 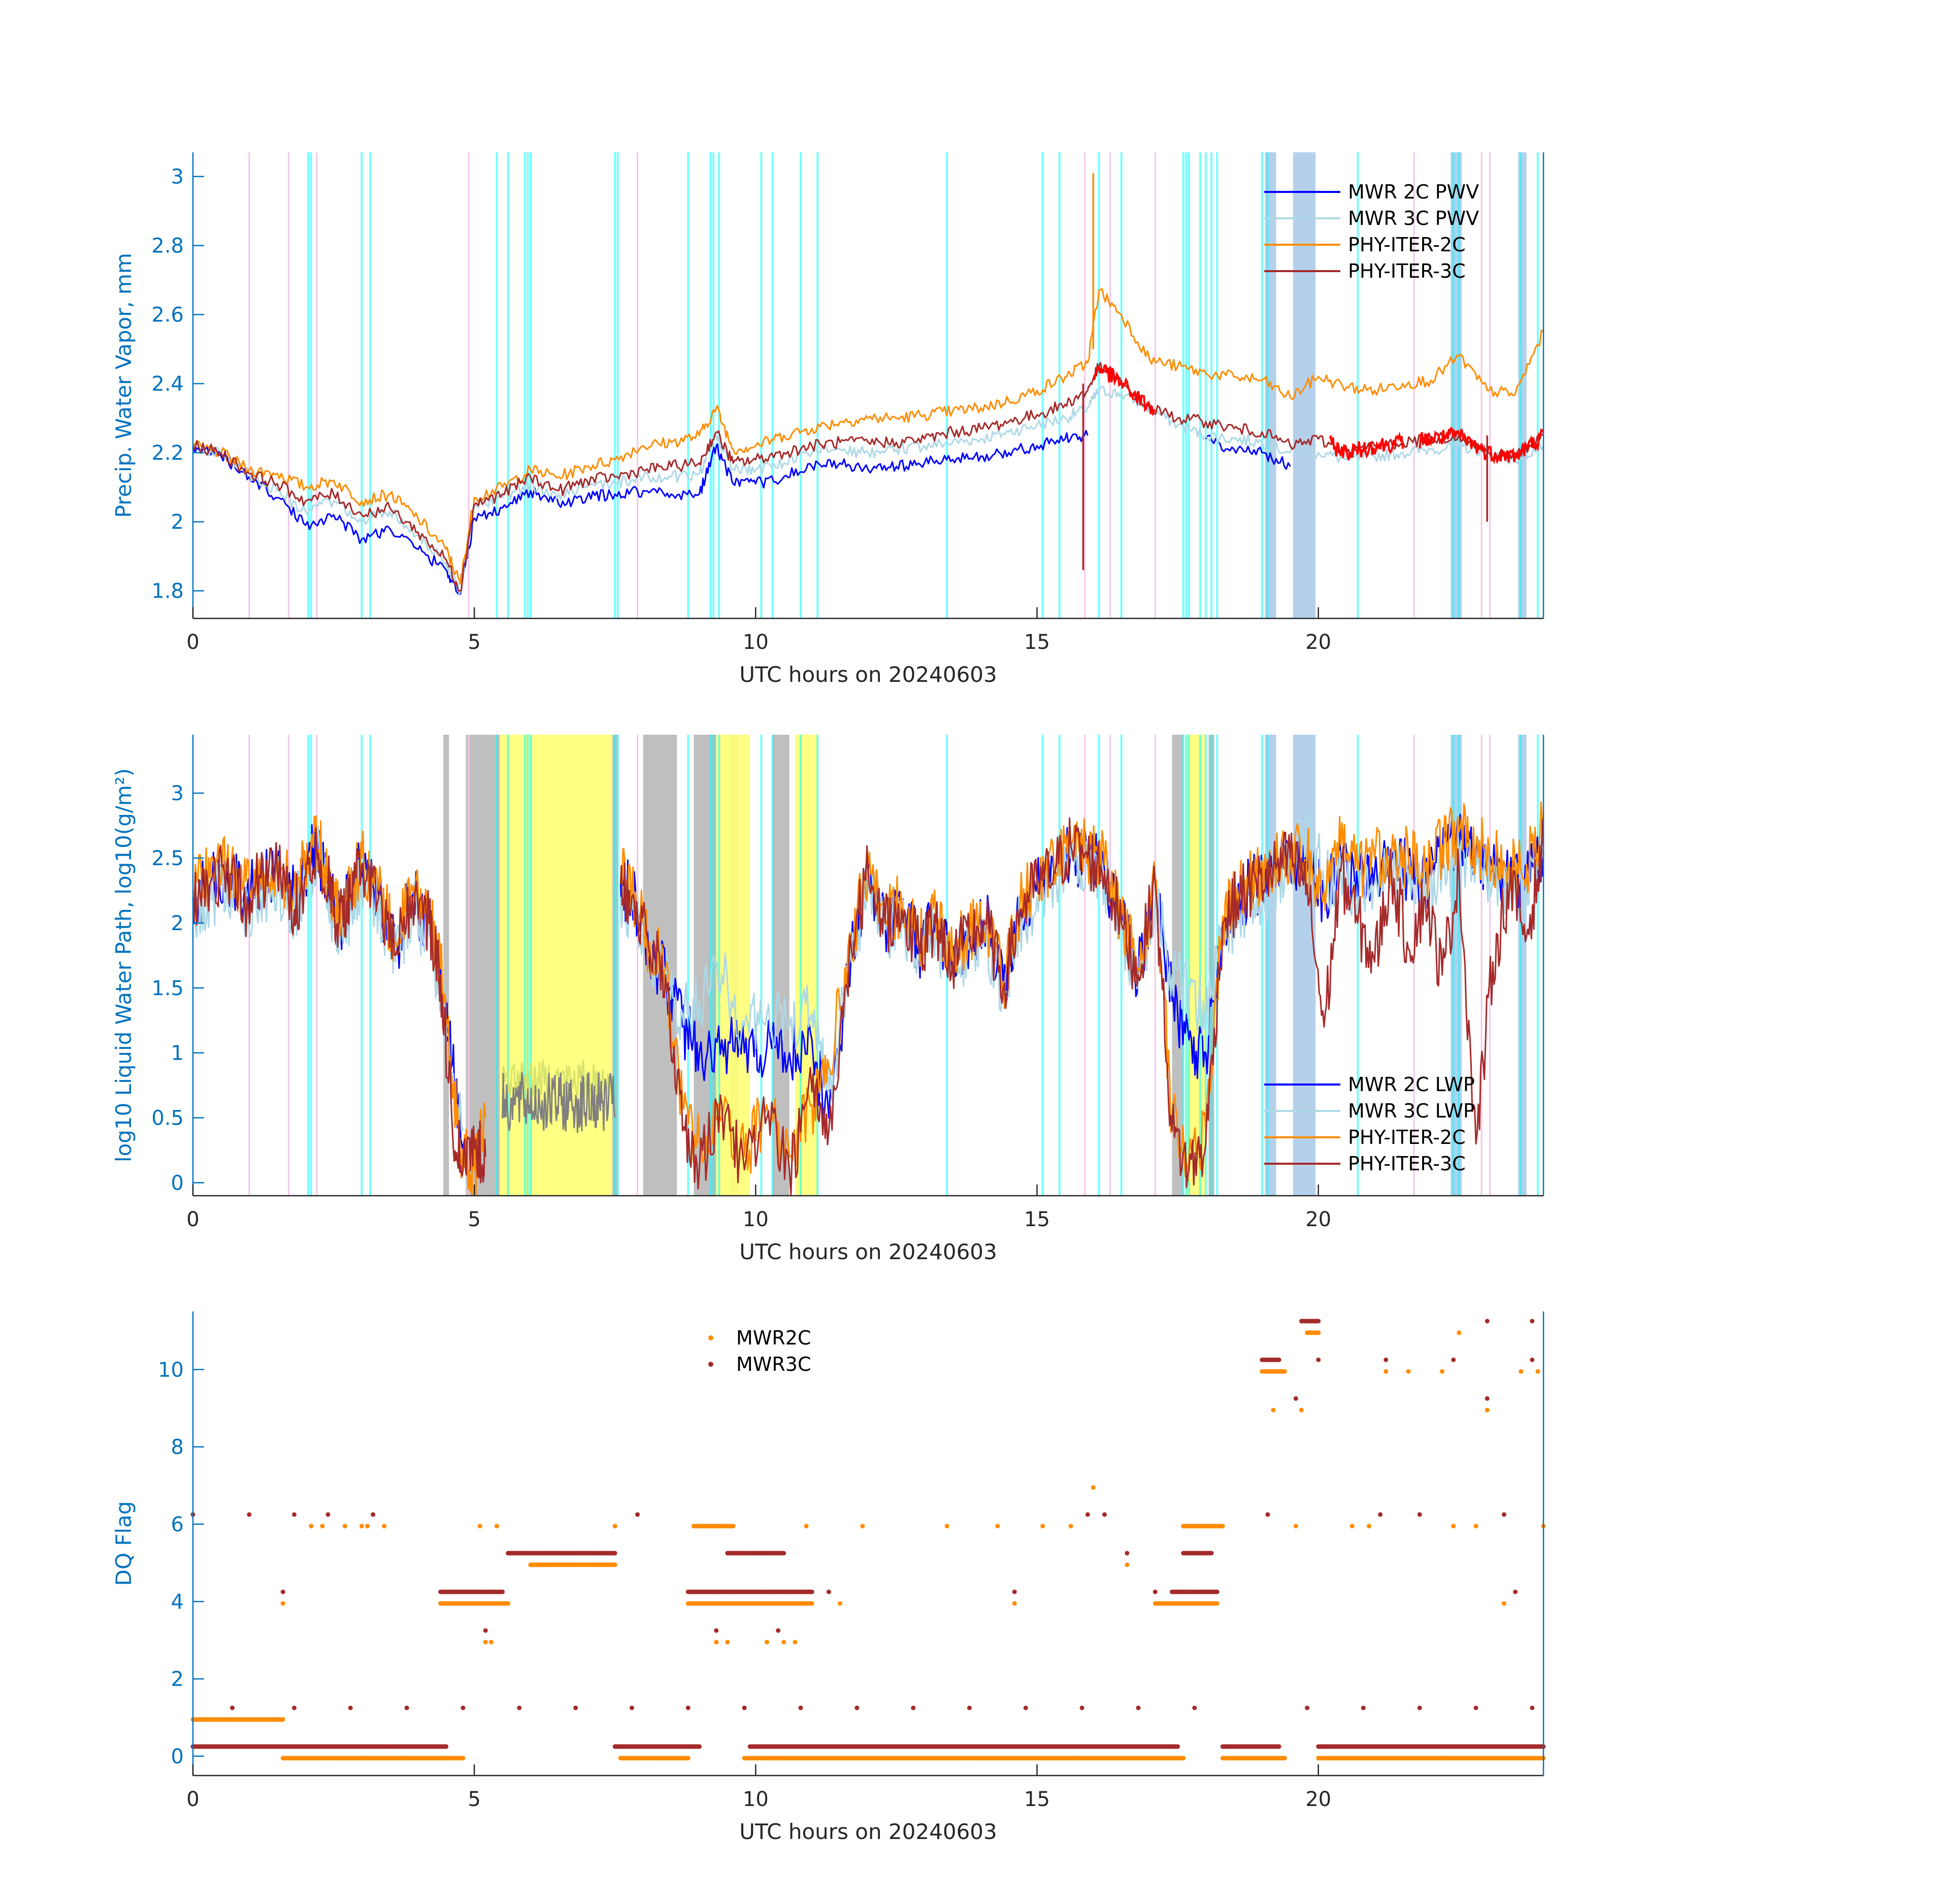 I want to click on dq-legend-marker, so click(x=710, y=1364).